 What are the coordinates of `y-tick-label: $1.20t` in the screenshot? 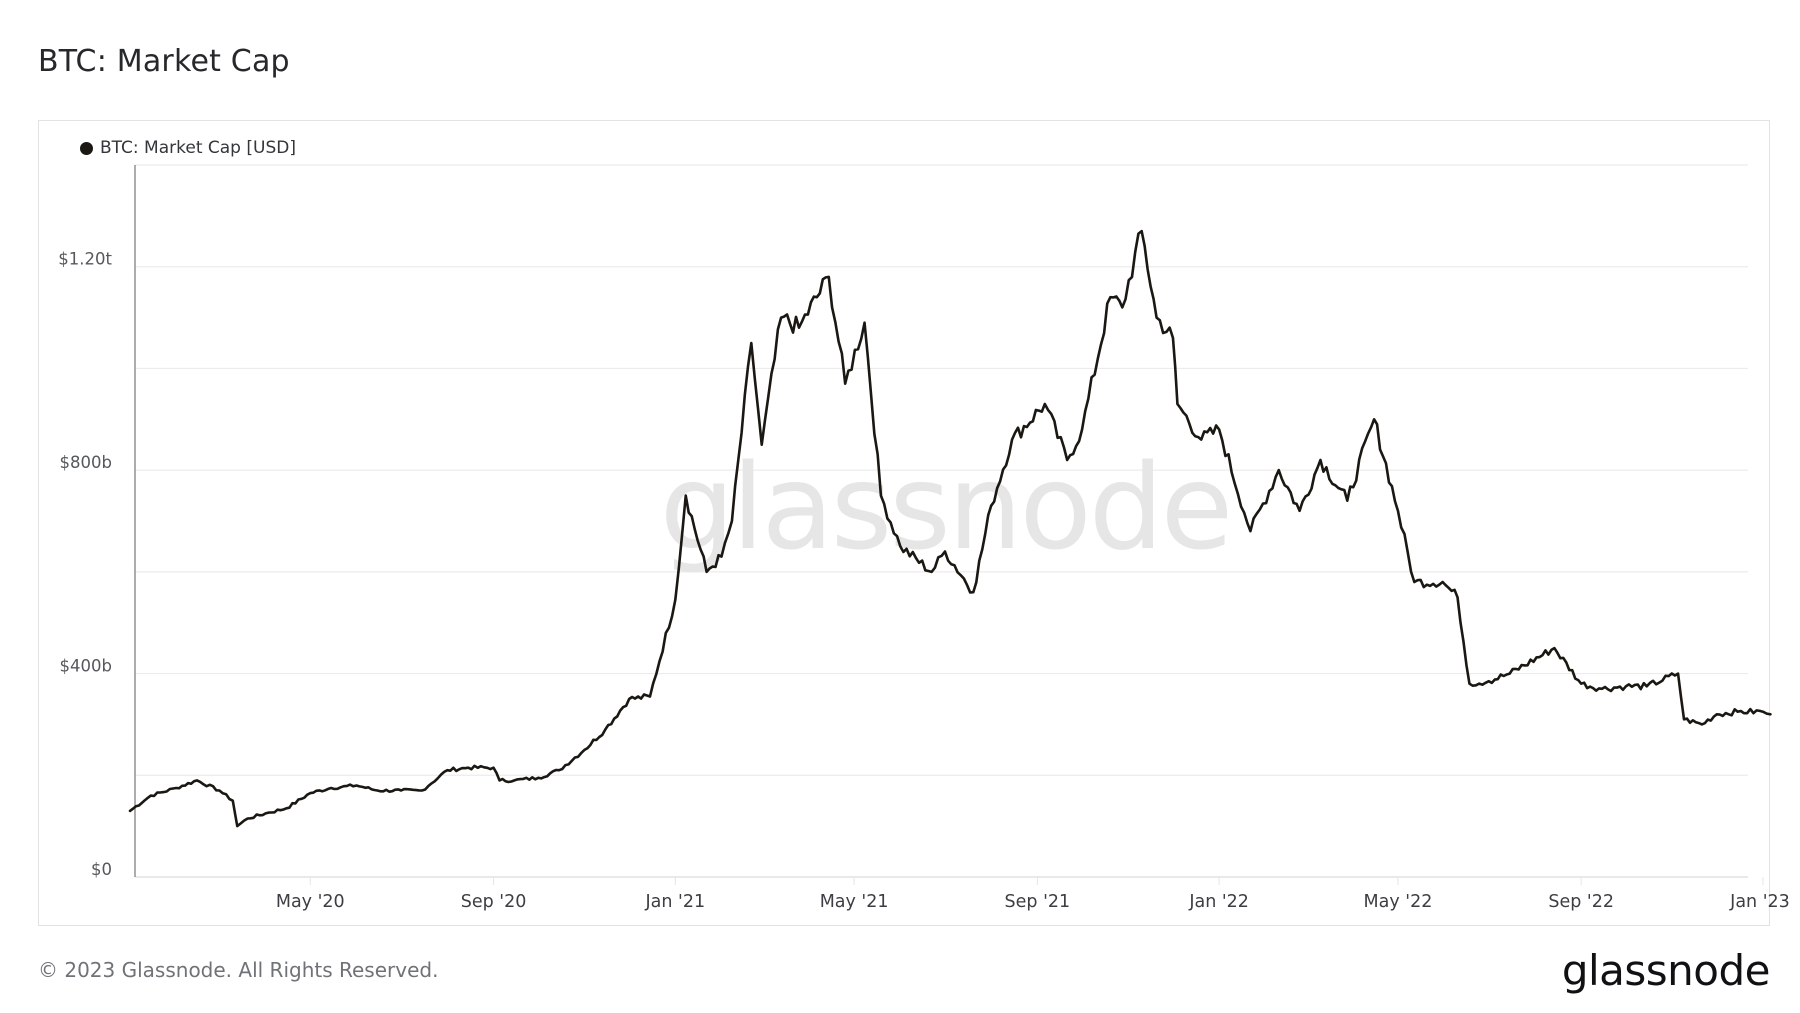 It's located at (85, 259).